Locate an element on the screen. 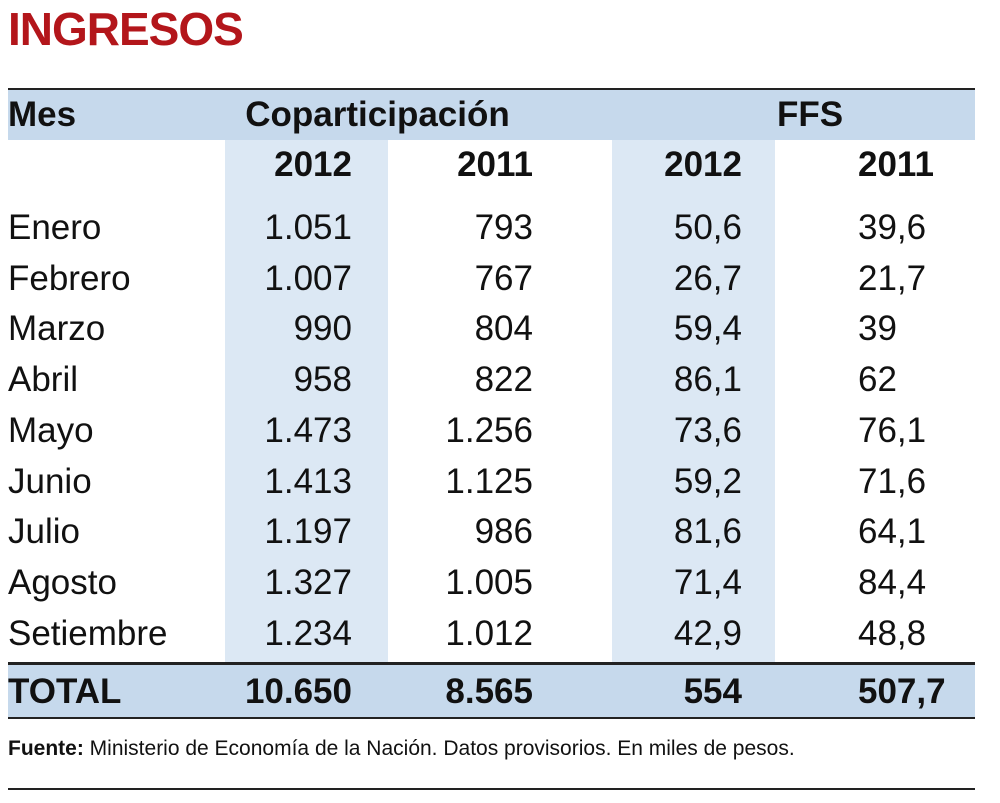  cell-value: 767 is located at coordinates (503, 278).